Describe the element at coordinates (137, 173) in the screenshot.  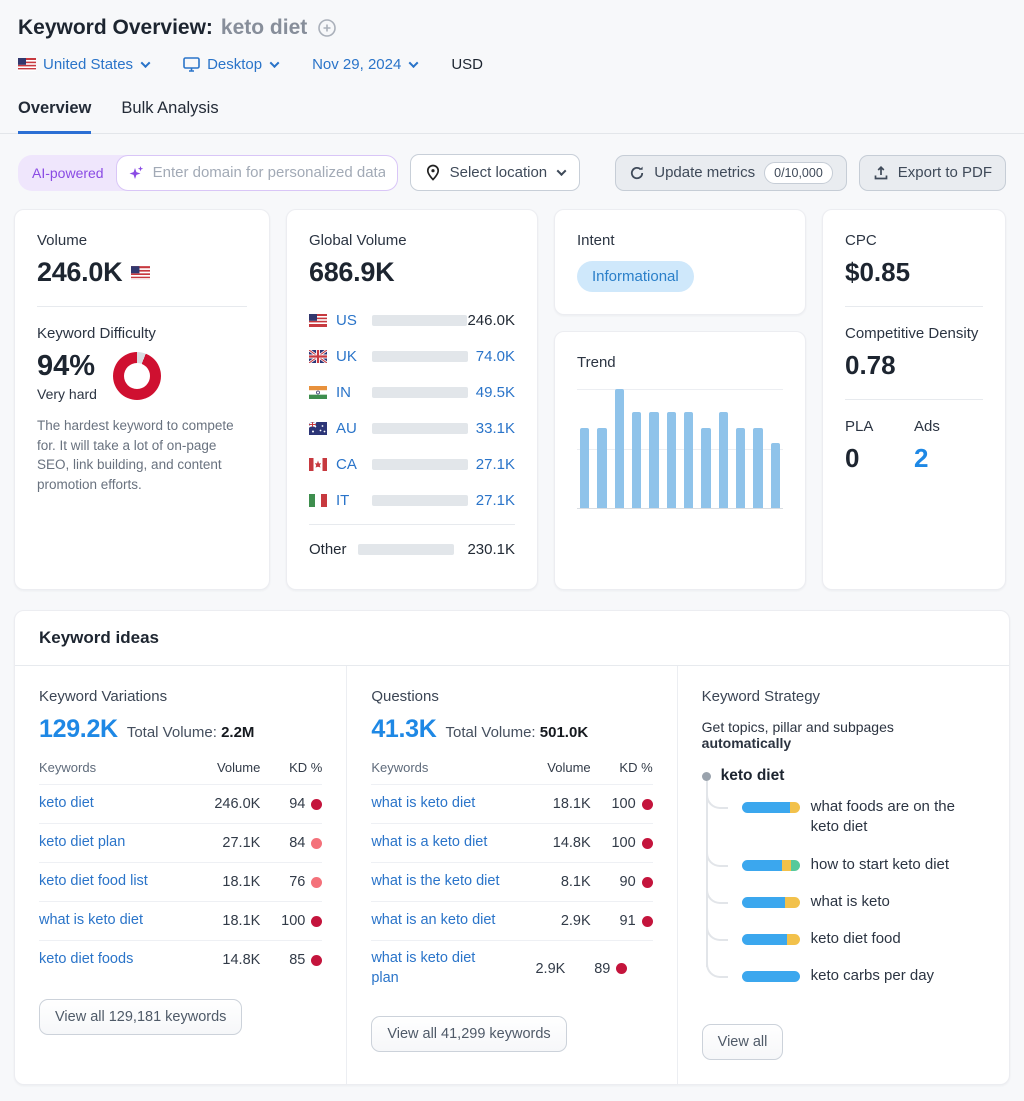
I see `sparkles-icon` at that location.